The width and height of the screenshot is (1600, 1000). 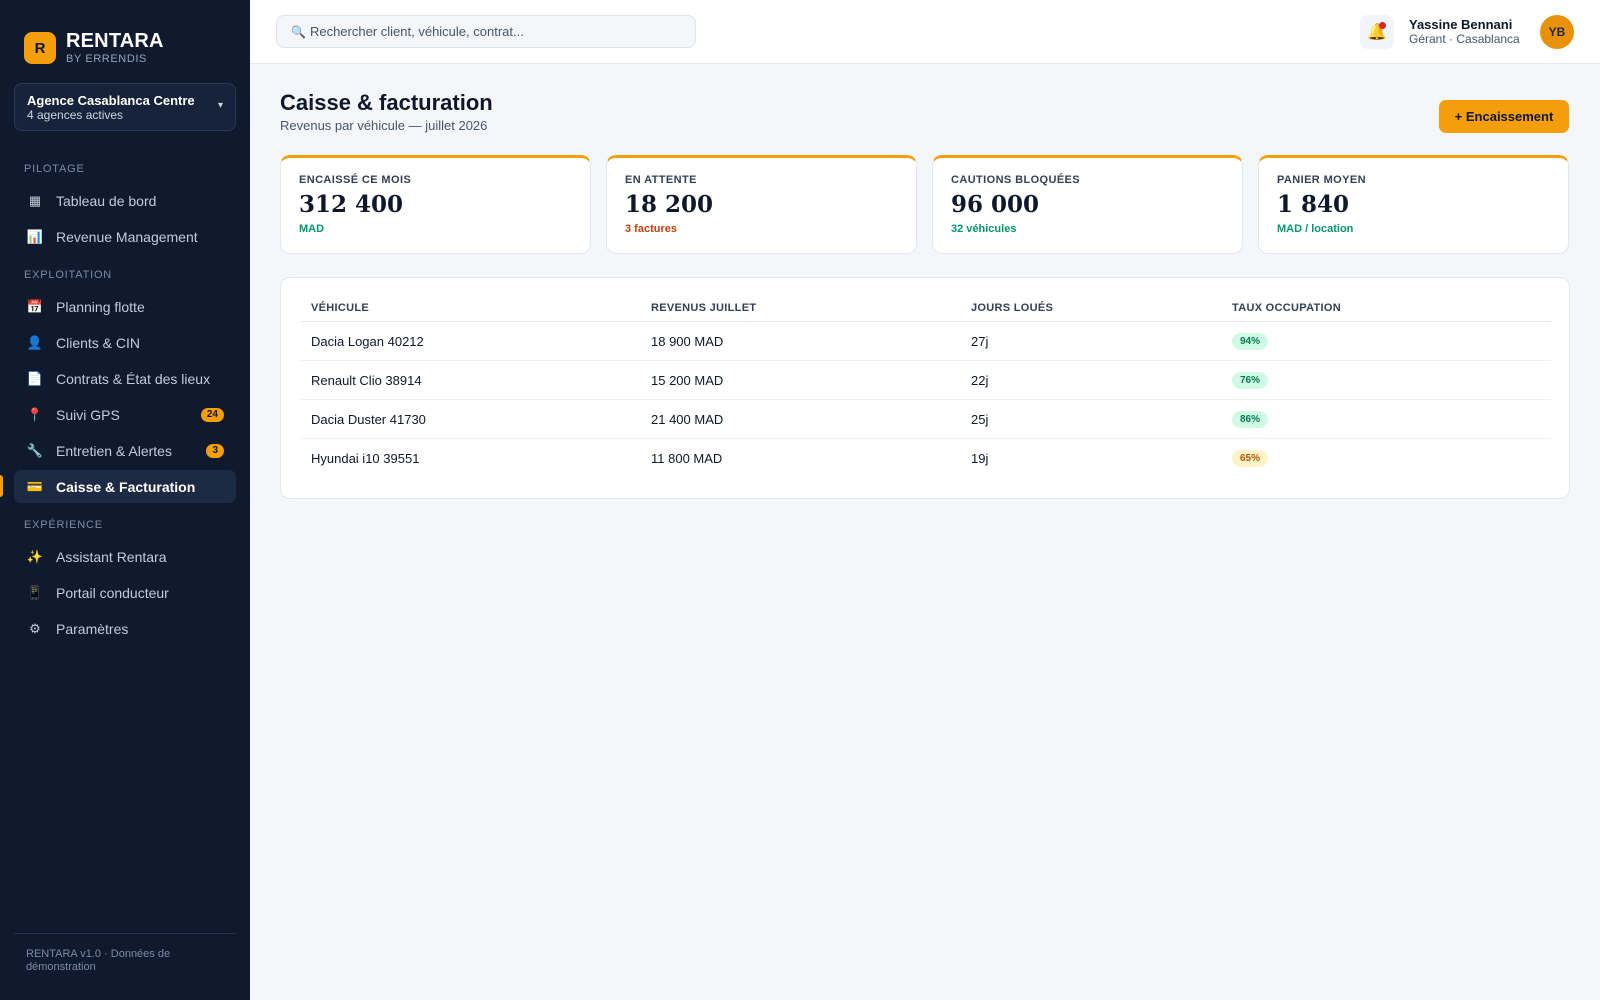 I want to click on kpi-value: 312 400, so click(x=351, y=204).